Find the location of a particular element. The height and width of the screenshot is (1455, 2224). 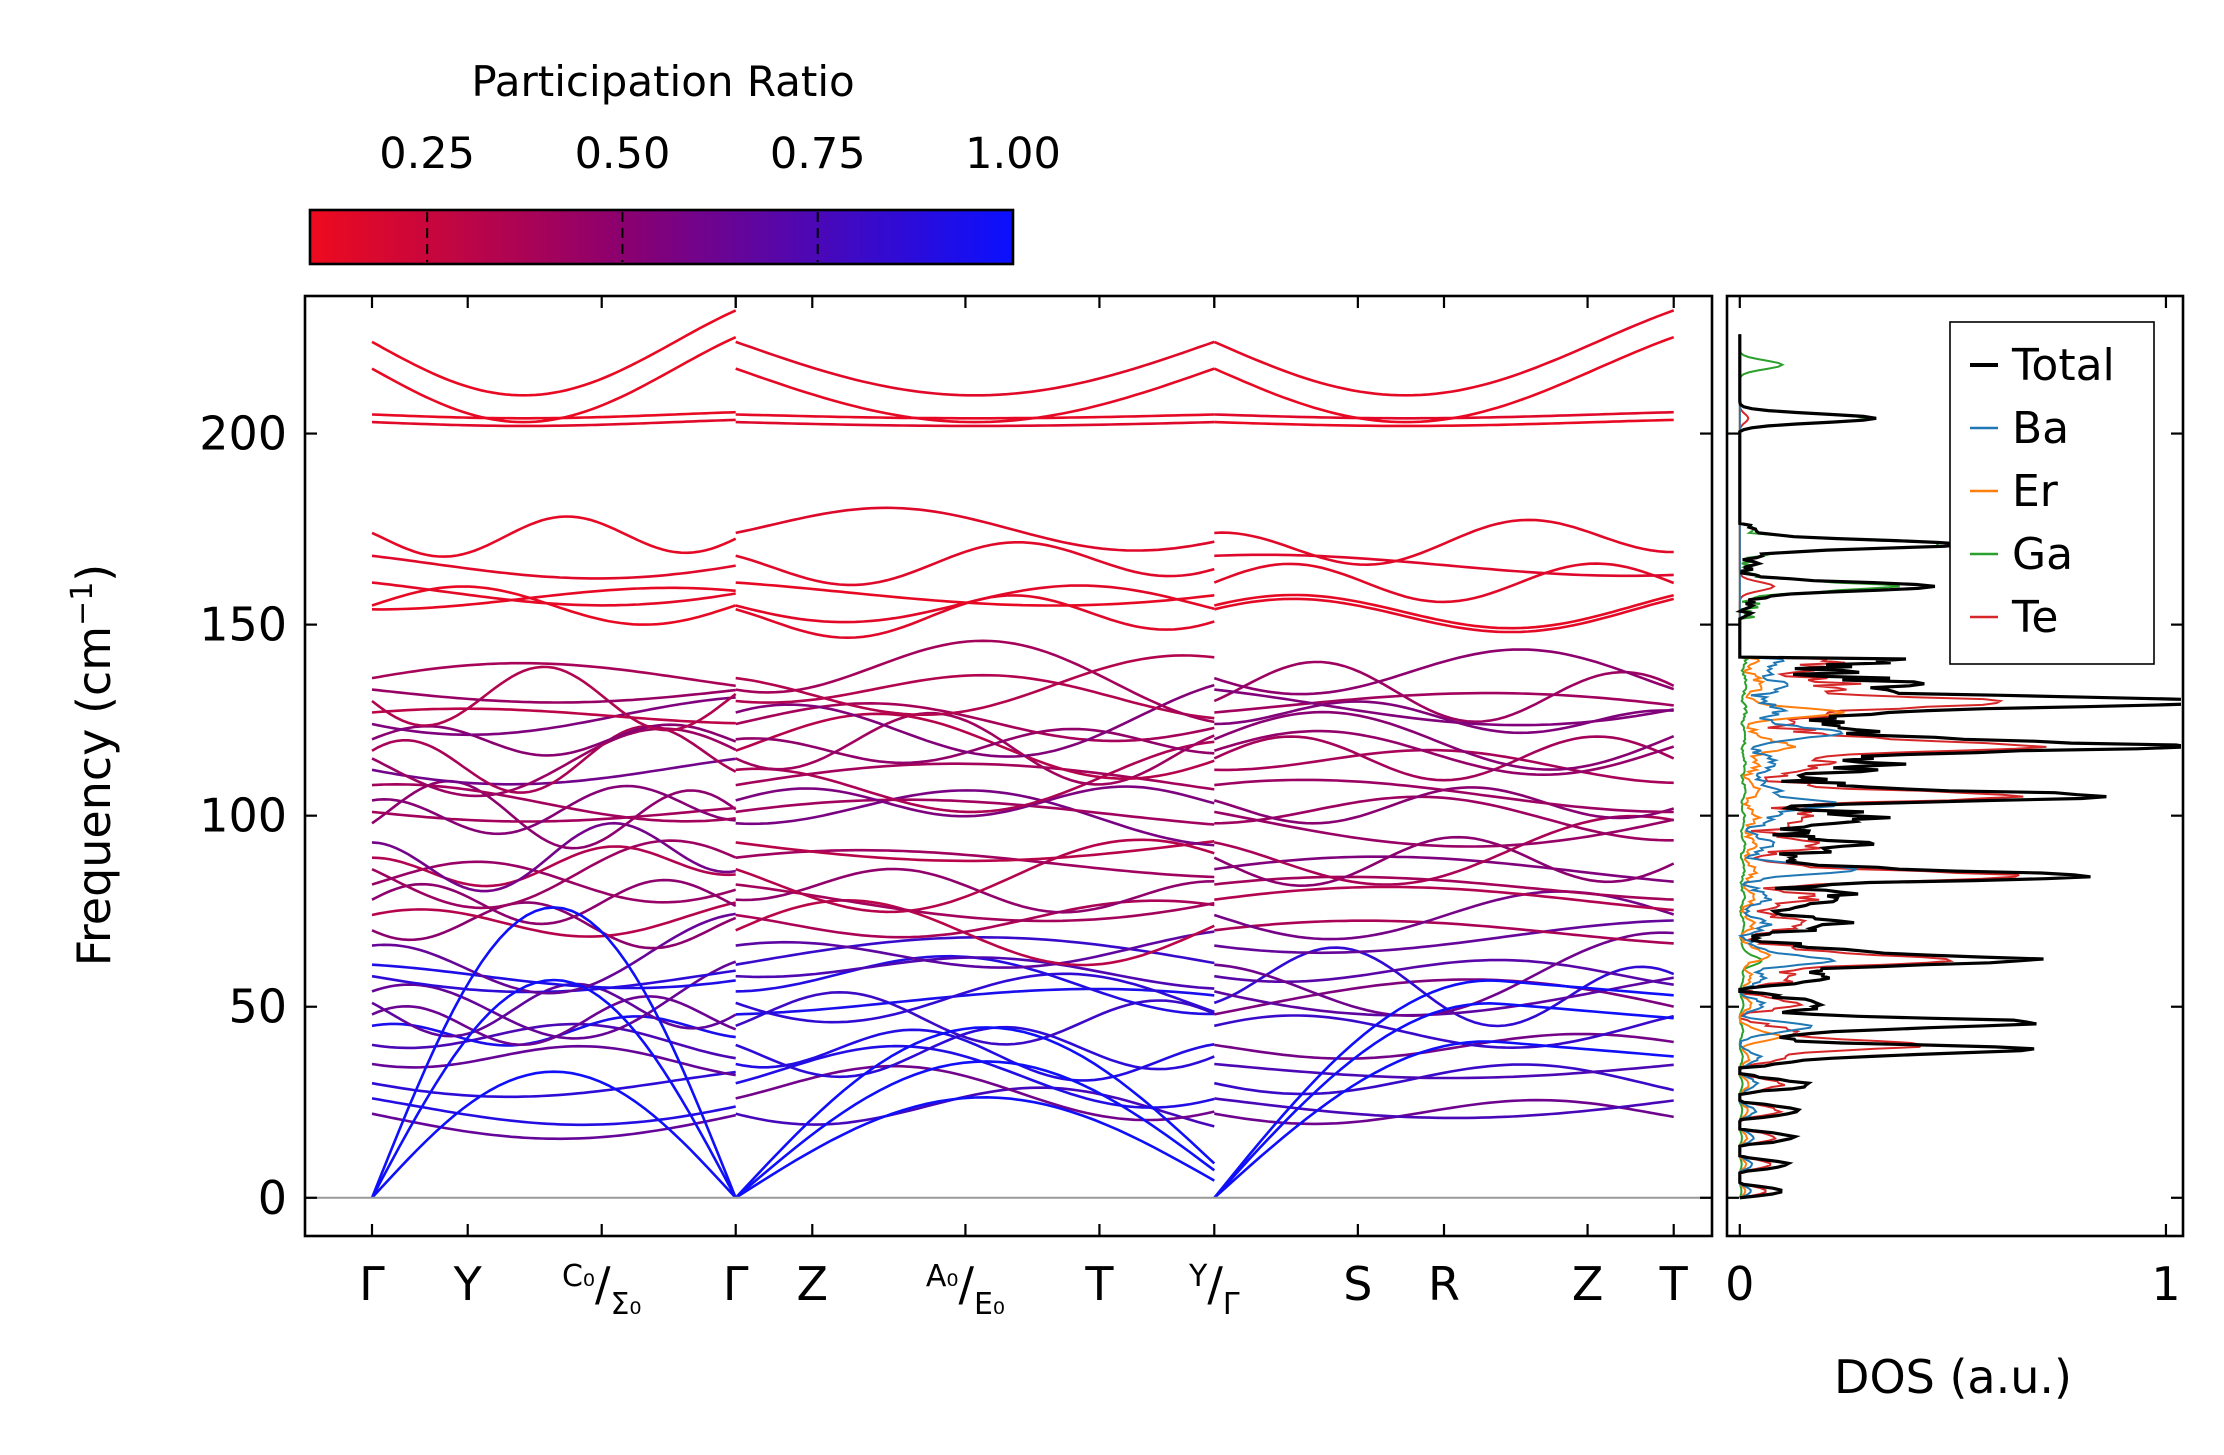

colorbar-tick-label: 1.00 is located at coordinates (1013, 154).